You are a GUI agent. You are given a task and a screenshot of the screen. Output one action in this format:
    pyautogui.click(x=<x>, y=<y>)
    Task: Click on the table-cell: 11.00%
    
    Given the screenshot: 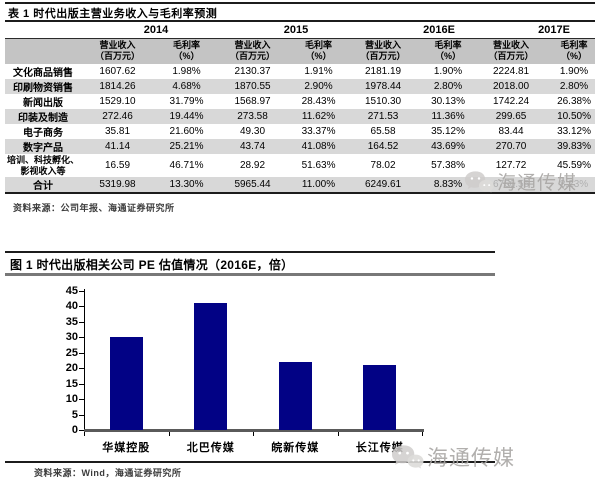 What is the action you would take?
    pyautogui.click(x=318, y=184)
    